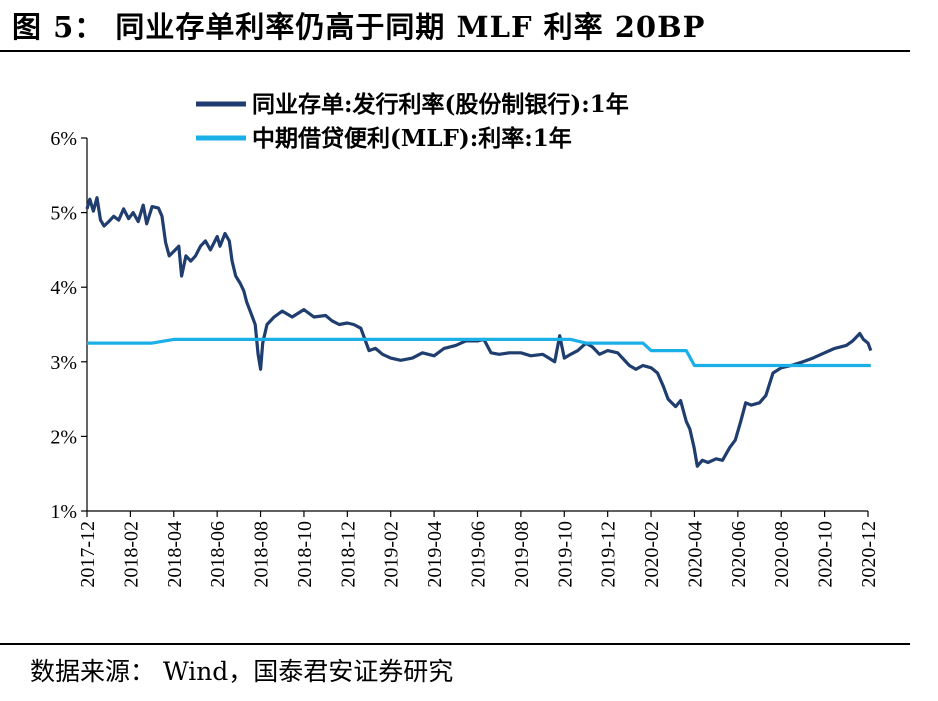  Describe the element at coordinates (305, 554) in the screenshot. I see `x-tick-label: 2018-10` at that location.